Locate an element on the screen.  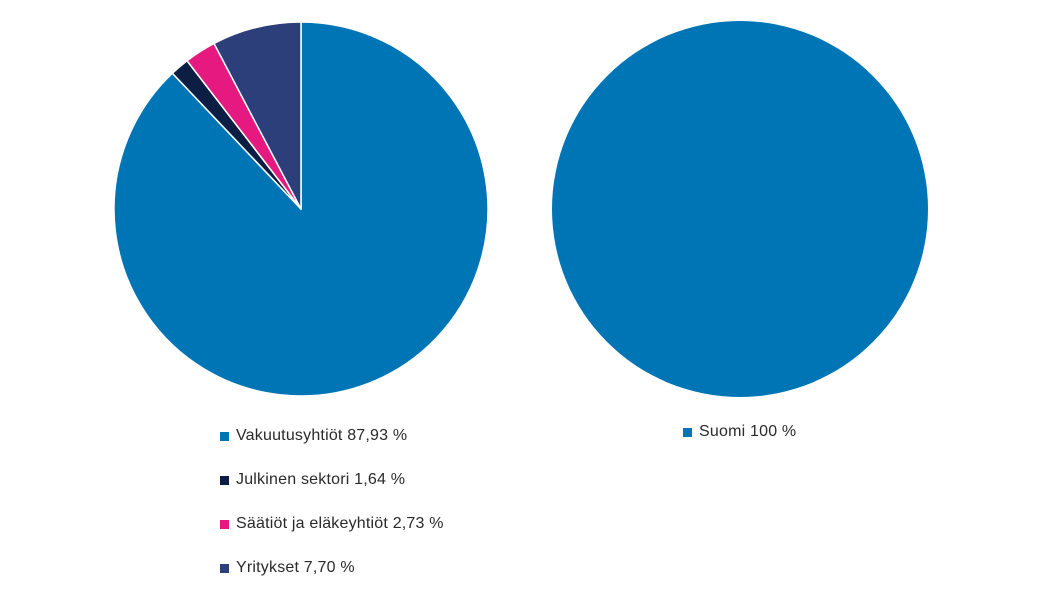
ownership-legend-item: Säätiöt ja eläkeyhtiöt 2,73 % is located at coordinates (332, 524).